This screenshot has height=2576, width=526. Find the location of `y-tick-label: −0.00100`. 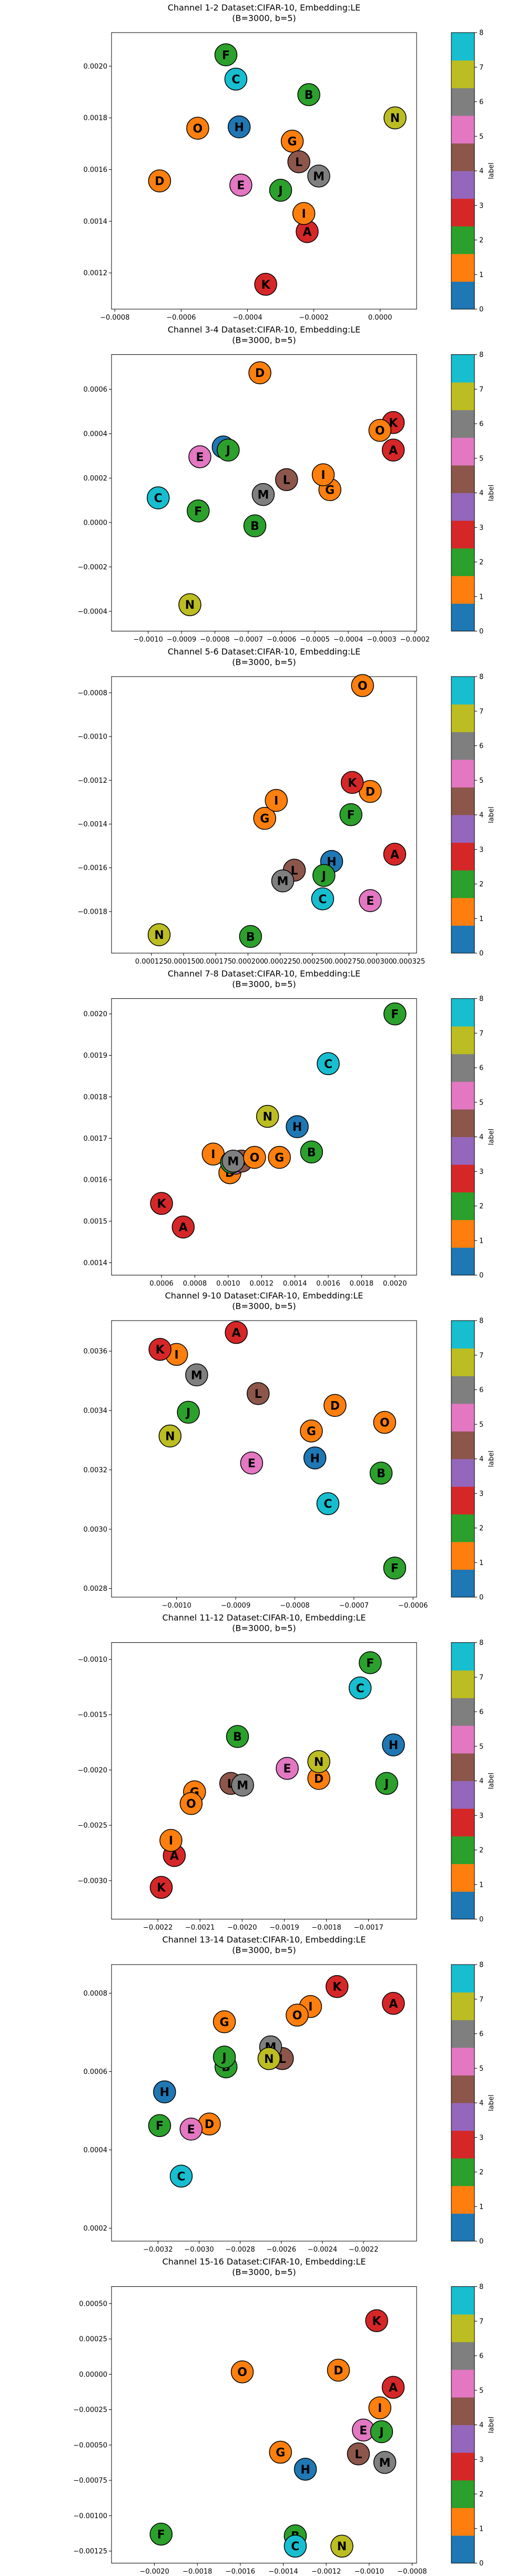

y-tick-label: −0.00100 is located at coordinates (90, 2516).